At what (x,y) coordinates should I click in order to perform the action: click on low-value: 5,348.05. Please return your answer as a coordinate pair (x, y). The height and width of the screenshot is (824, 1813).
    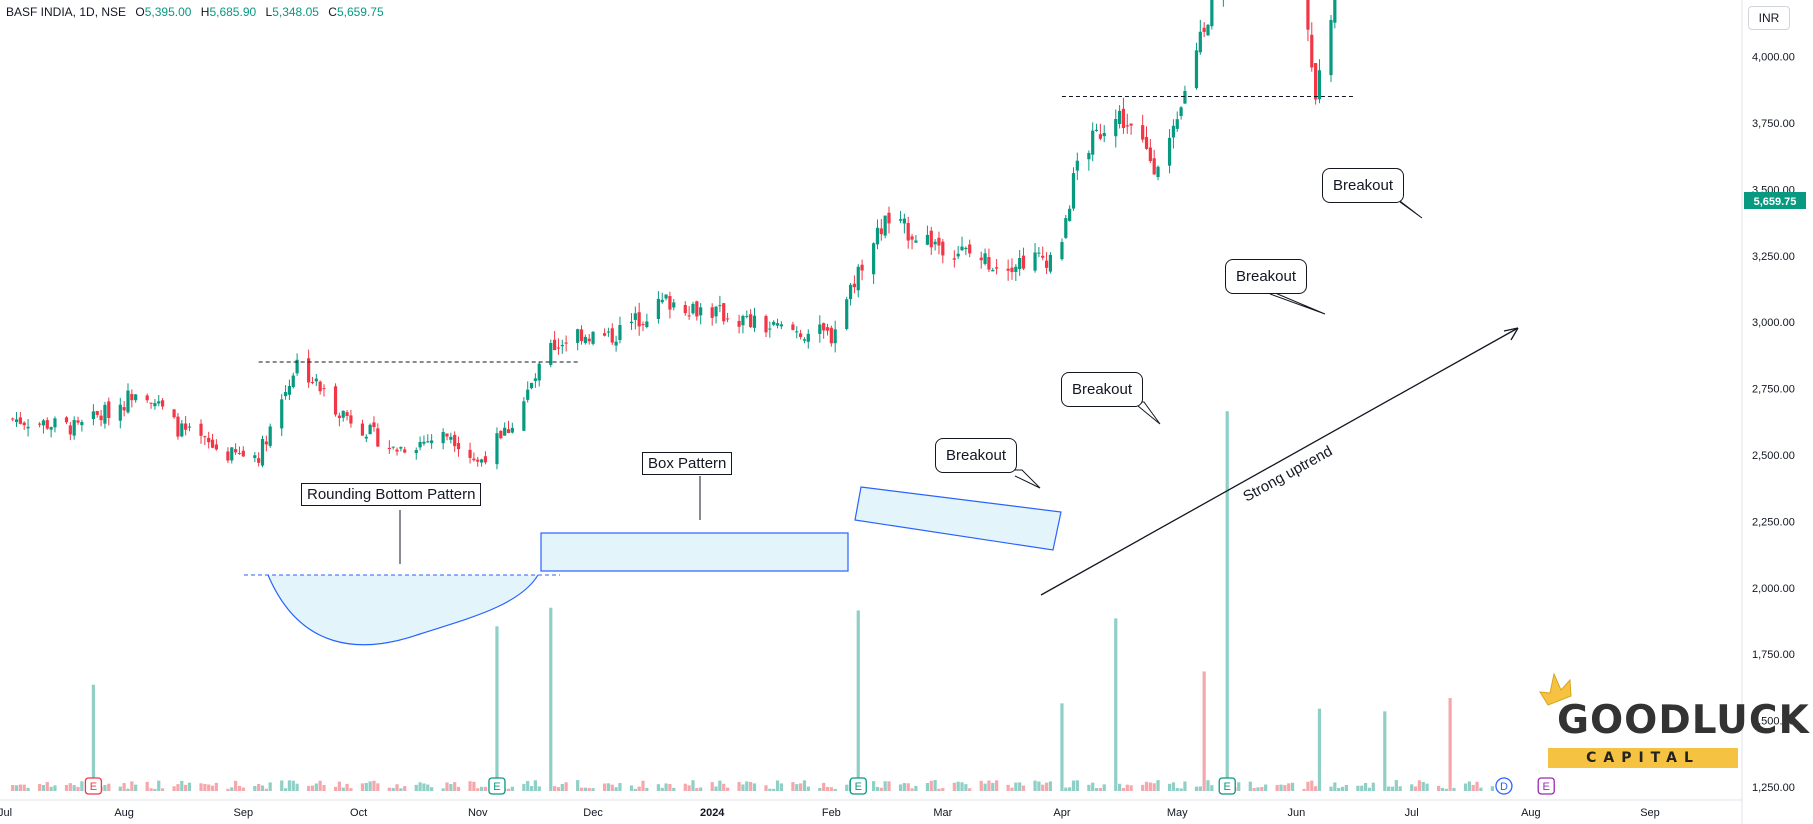
    Looking at the image, I should click on (295, 12).